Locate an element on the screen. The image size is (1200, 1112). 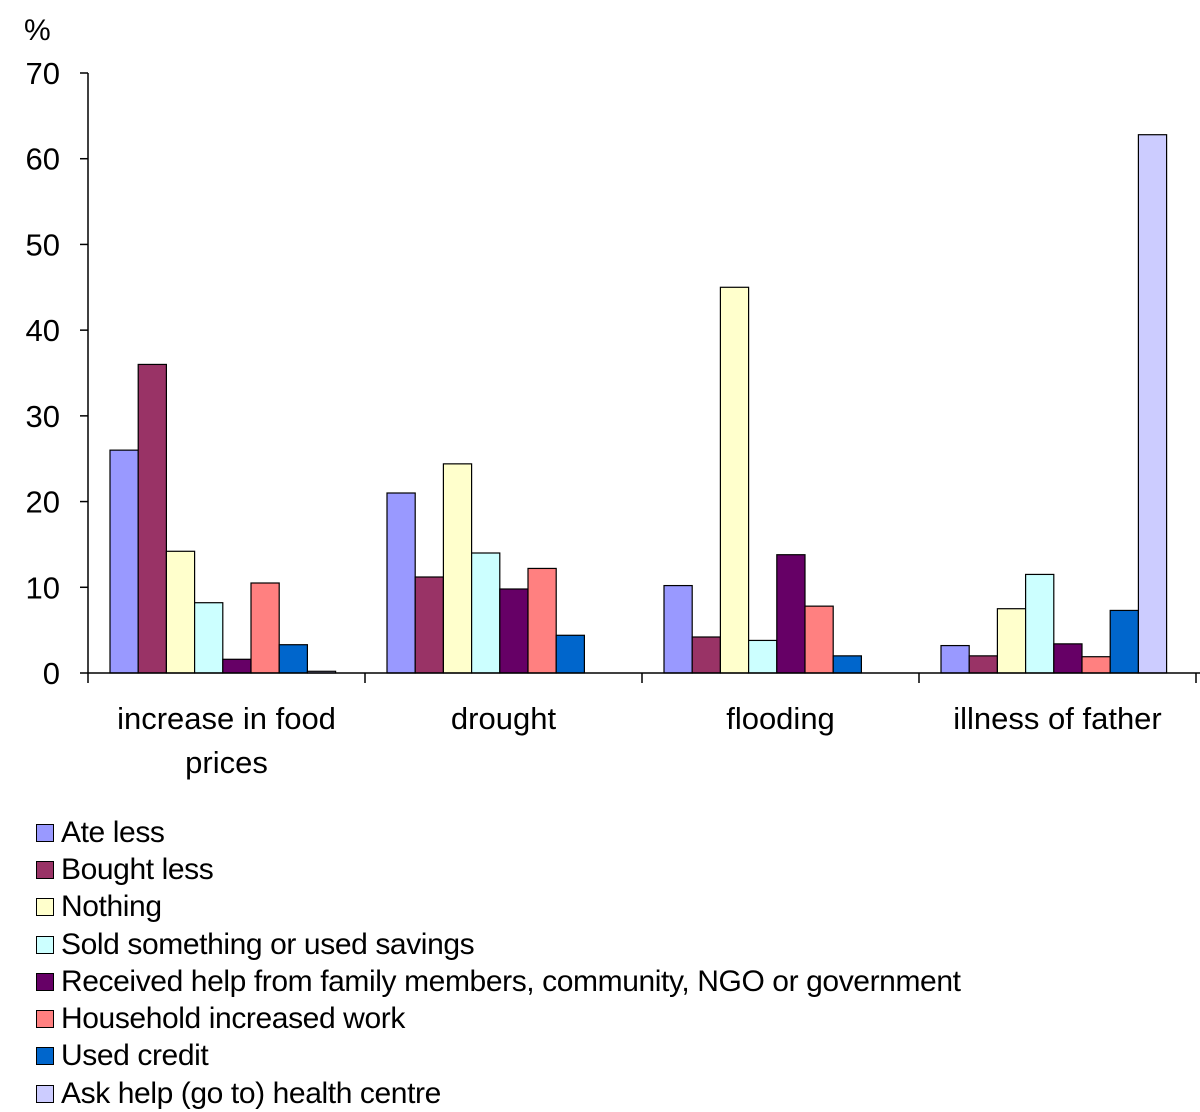
legend-item: Household increased work is located at coordinates (498, 1018).